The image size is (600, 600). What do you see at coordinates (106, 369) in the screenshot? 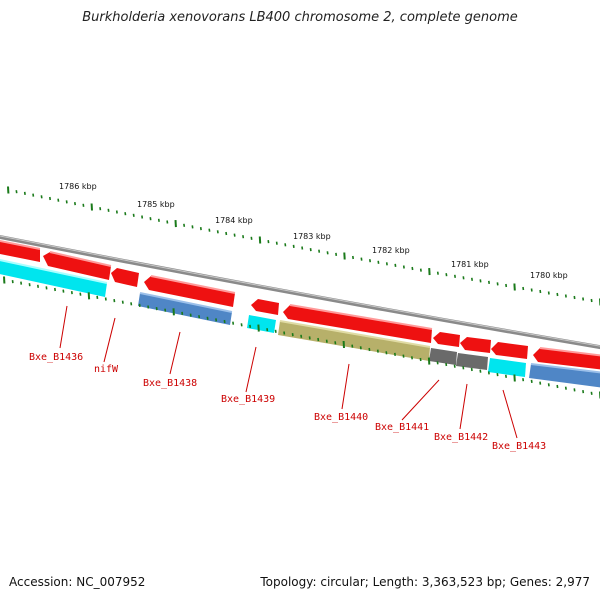
I see `gene-label: nifW` at bounding box center [106, 369].